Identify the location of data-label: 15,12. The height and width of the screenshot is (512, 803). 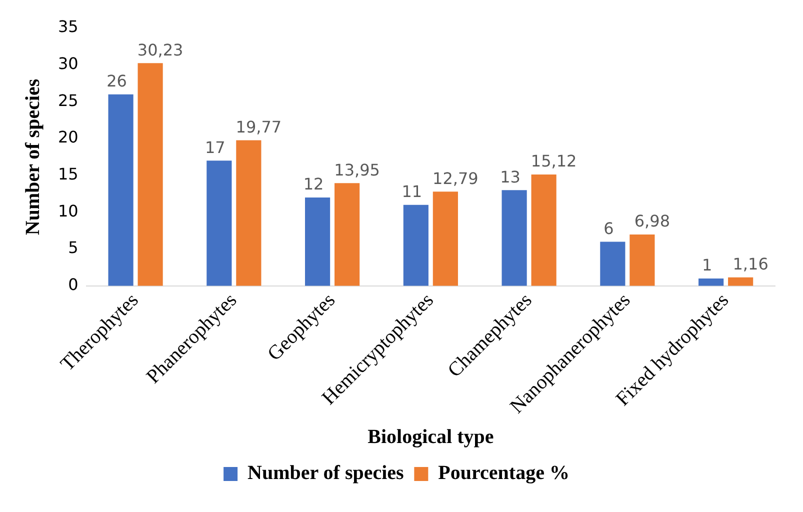
(553, 161).